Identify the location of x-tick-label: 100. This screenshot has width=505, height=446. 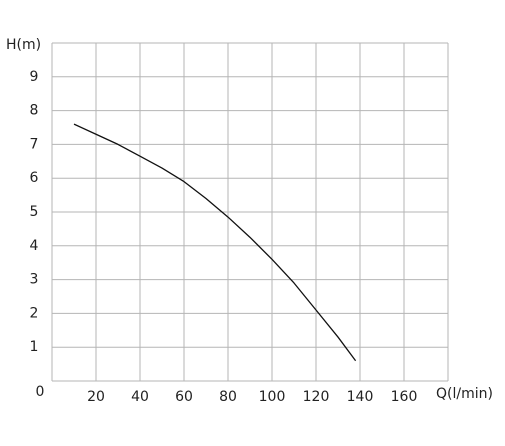
(272, 397).